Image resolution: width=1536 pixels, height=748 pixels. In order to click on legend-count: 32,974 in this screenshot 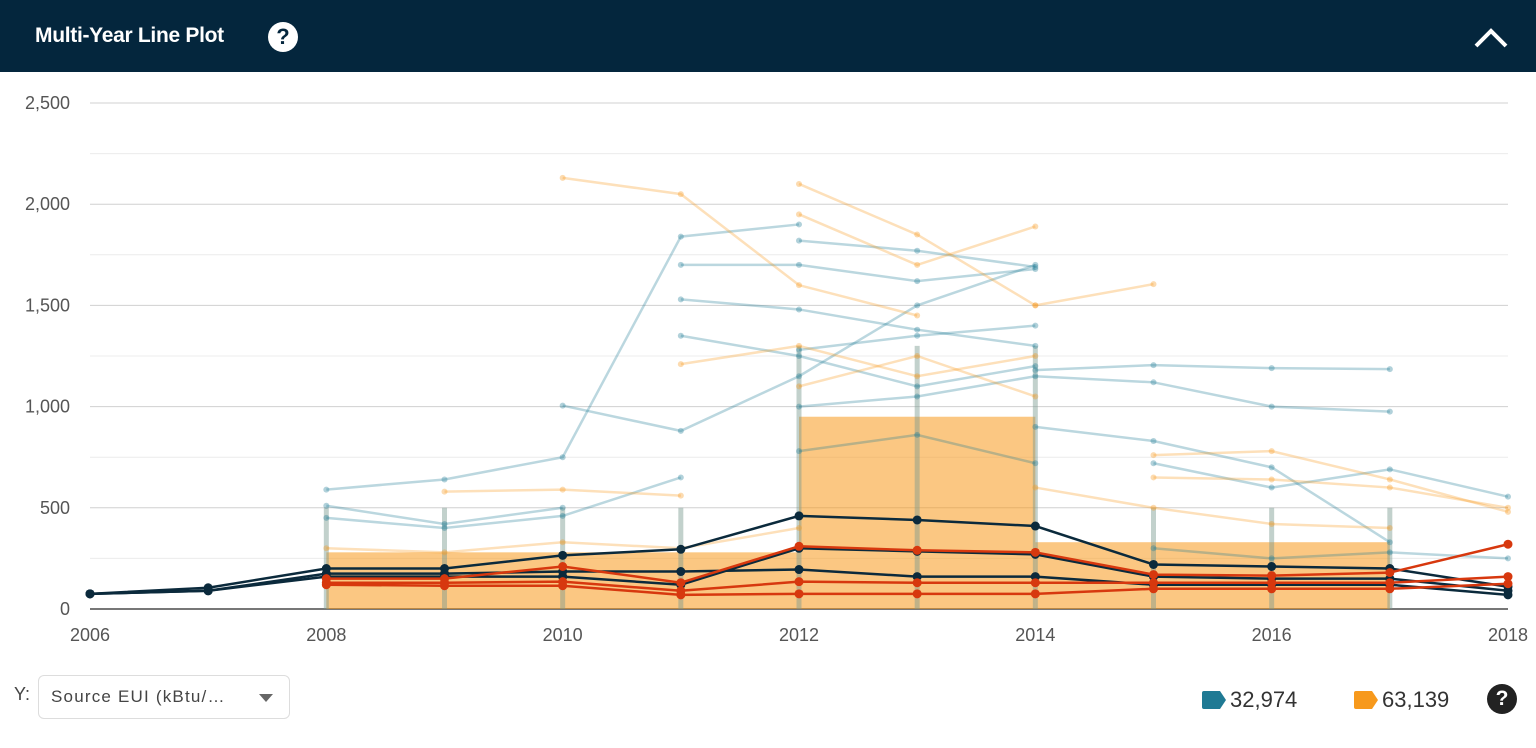, I will do `click(1264, 699)`.